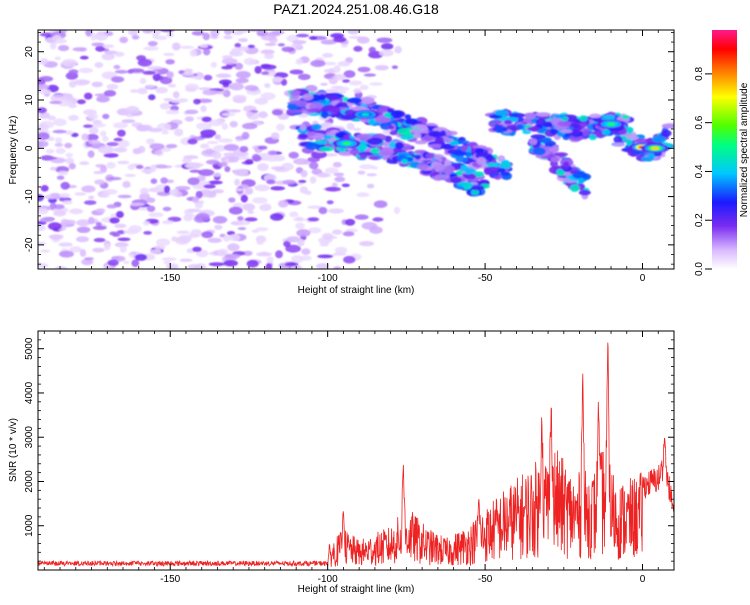  I want to click on heatmap-peak, so click(655, 148).